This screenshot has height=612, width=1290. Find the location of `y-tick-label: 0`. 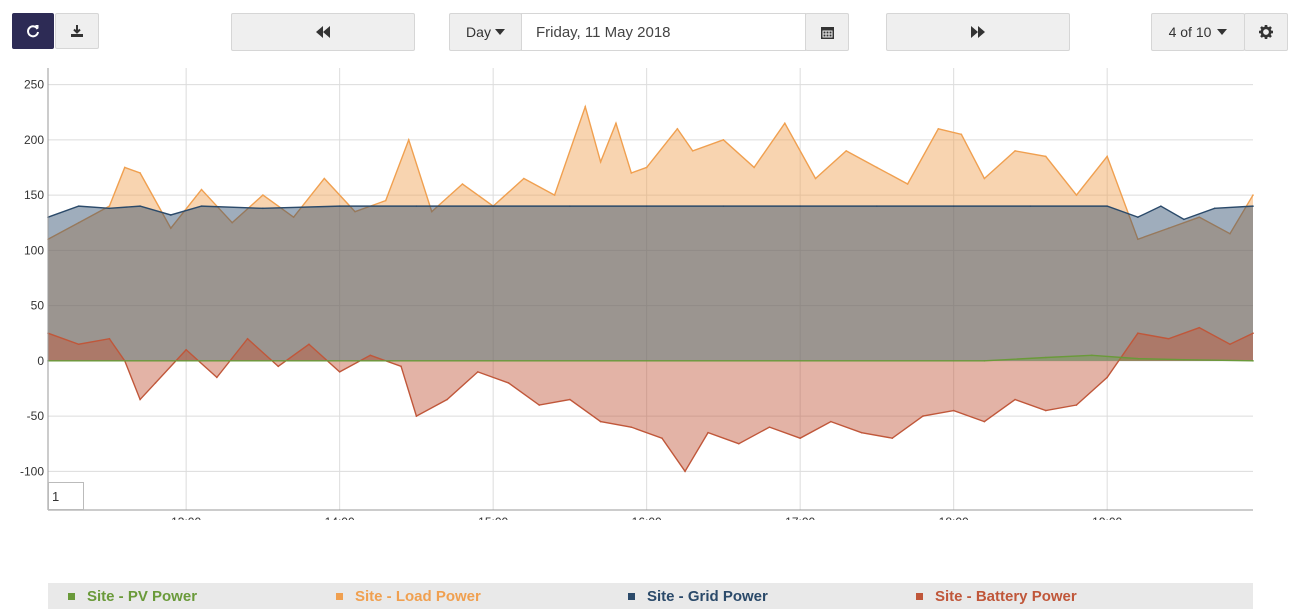

y-tick-label: 0 is located at coordinates (40, 361).